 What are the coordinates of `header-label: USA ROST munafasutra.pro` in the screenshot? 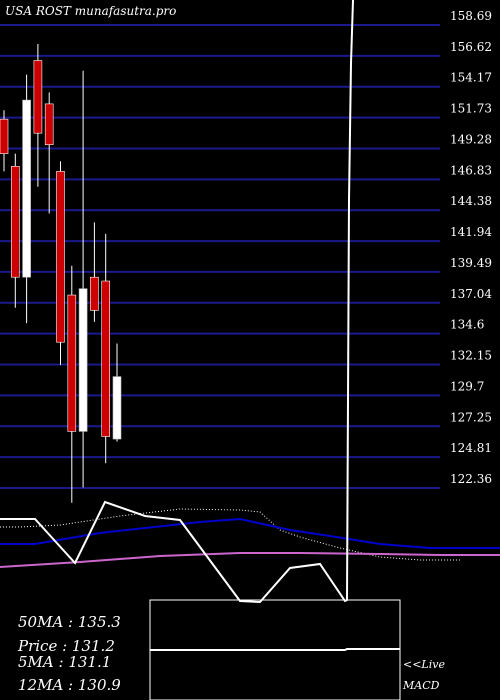 It's located at (90, 11).